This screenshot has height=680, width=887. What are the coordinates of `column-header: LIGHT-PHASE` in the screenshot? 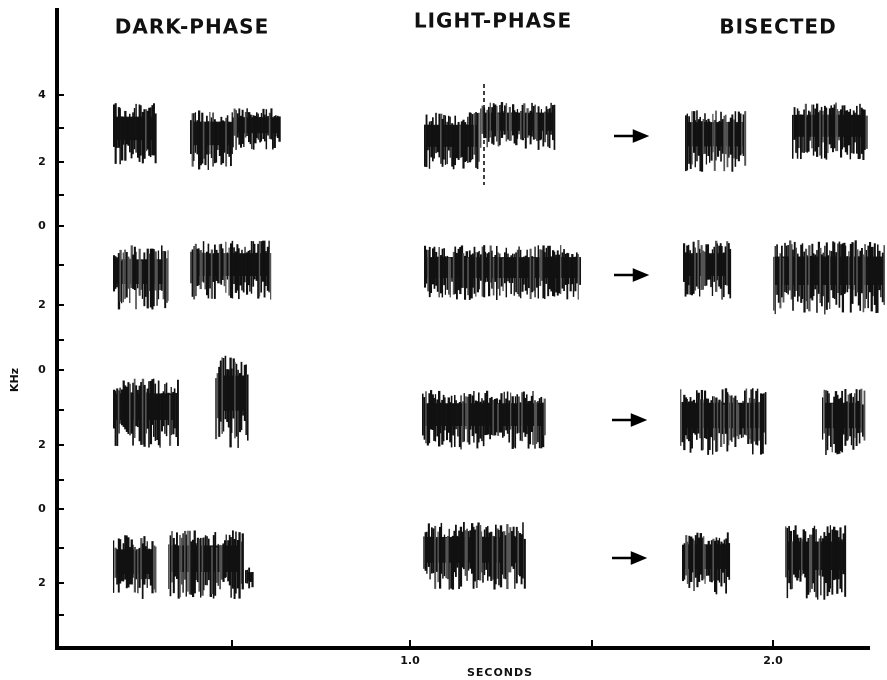 It's located at (493, 21).